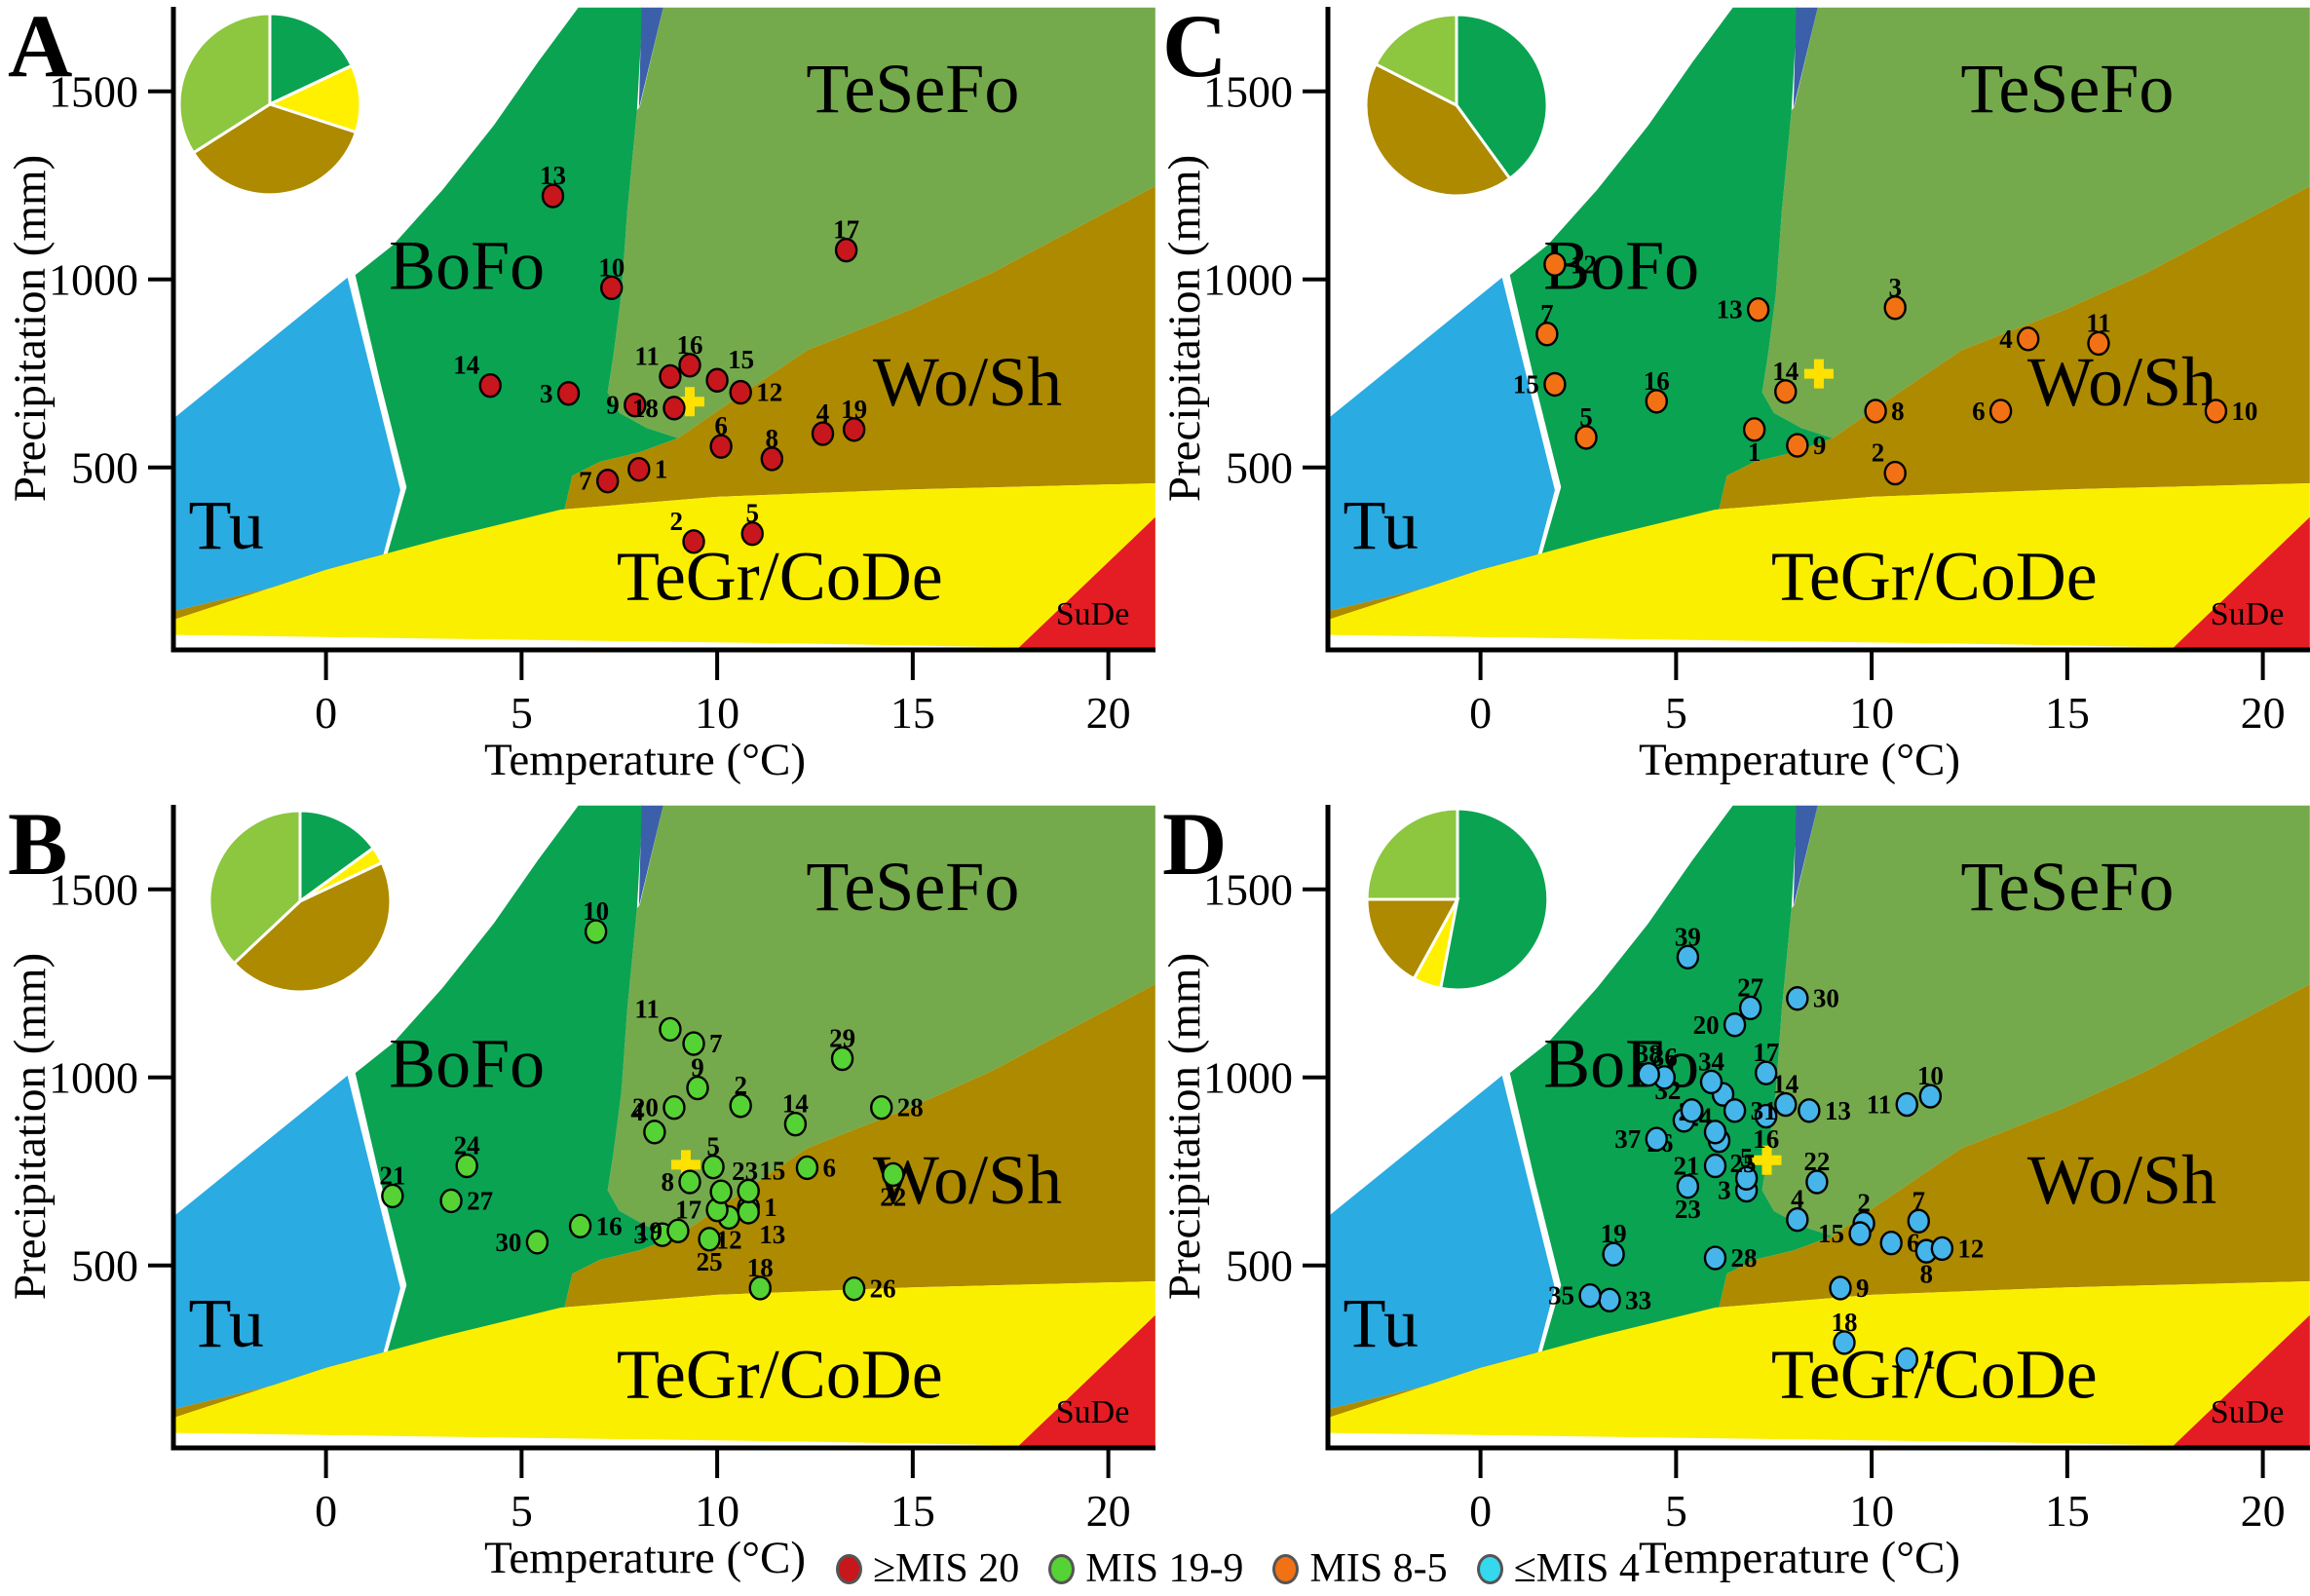 The width and height of the screenshot is (2310, 1596). What do you see at coordinates (1929, 1359) in the screenshot?
I see `point-label-D-1: 1` at bounding box center [1929, 1359].